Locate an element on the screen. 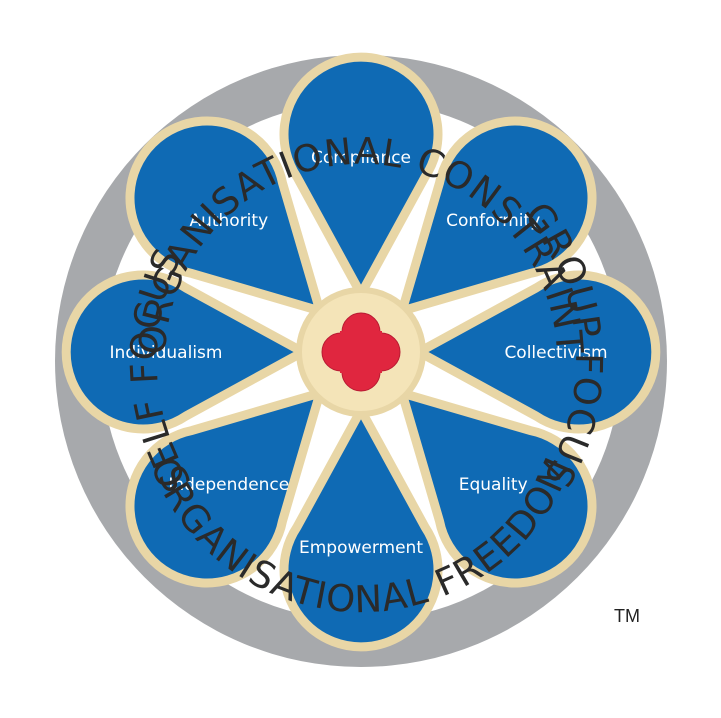  quatrefoil-core is located at coordinates (361, 352).